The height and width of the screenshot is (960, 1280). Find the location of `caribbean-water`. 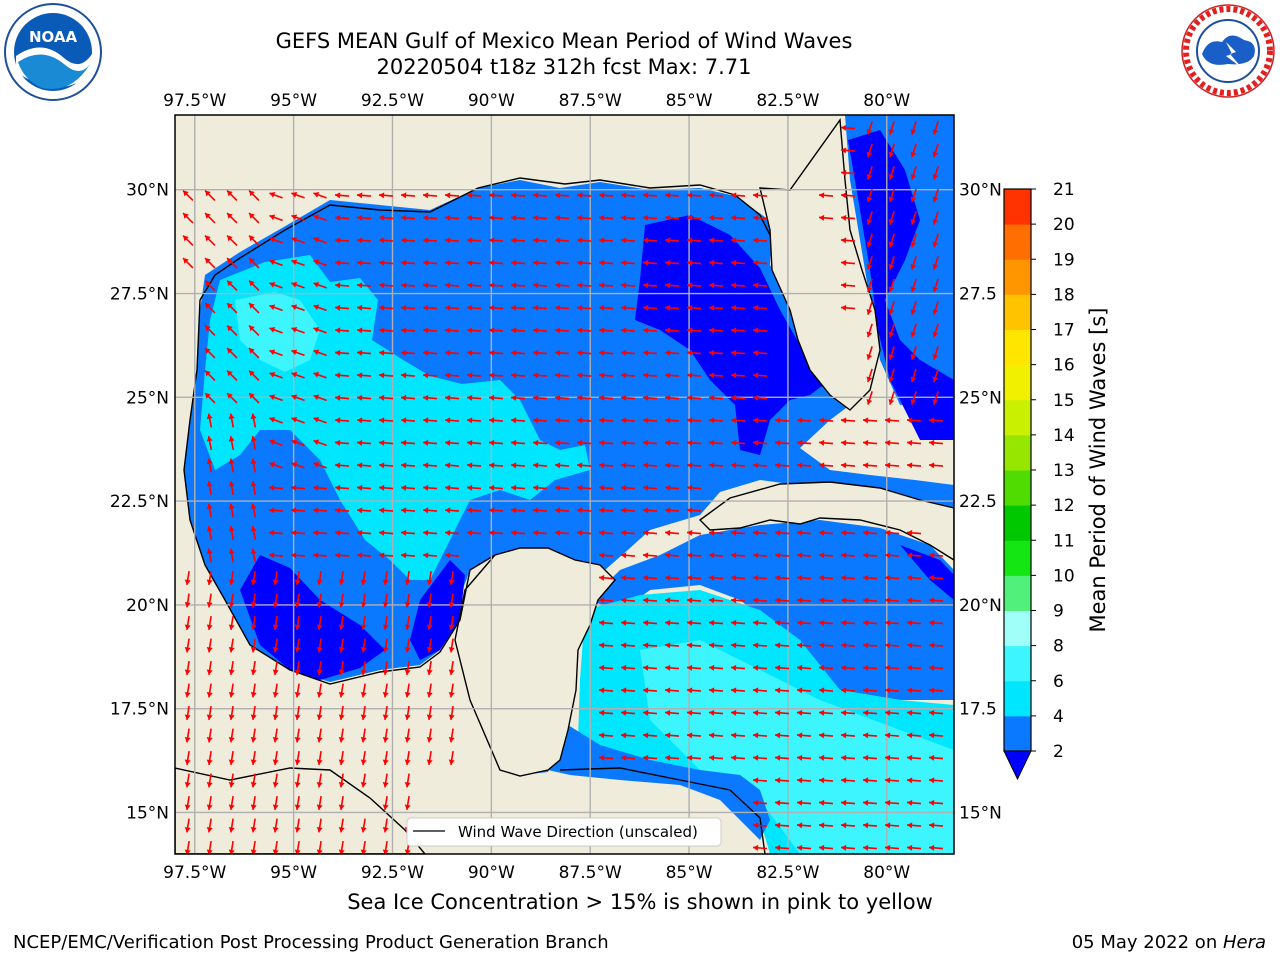

caribbean-water is located at coordinates (772, 610).